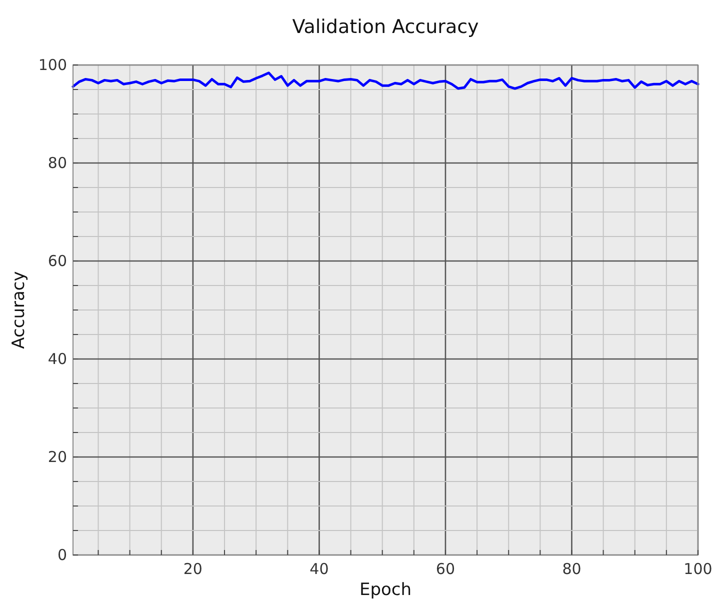 This screenshot has height=609, width=728. What do you see at coordinates (319, 569) in the screenshot?
I see `x-tick-label: 40` at bounding box center [319, 569].